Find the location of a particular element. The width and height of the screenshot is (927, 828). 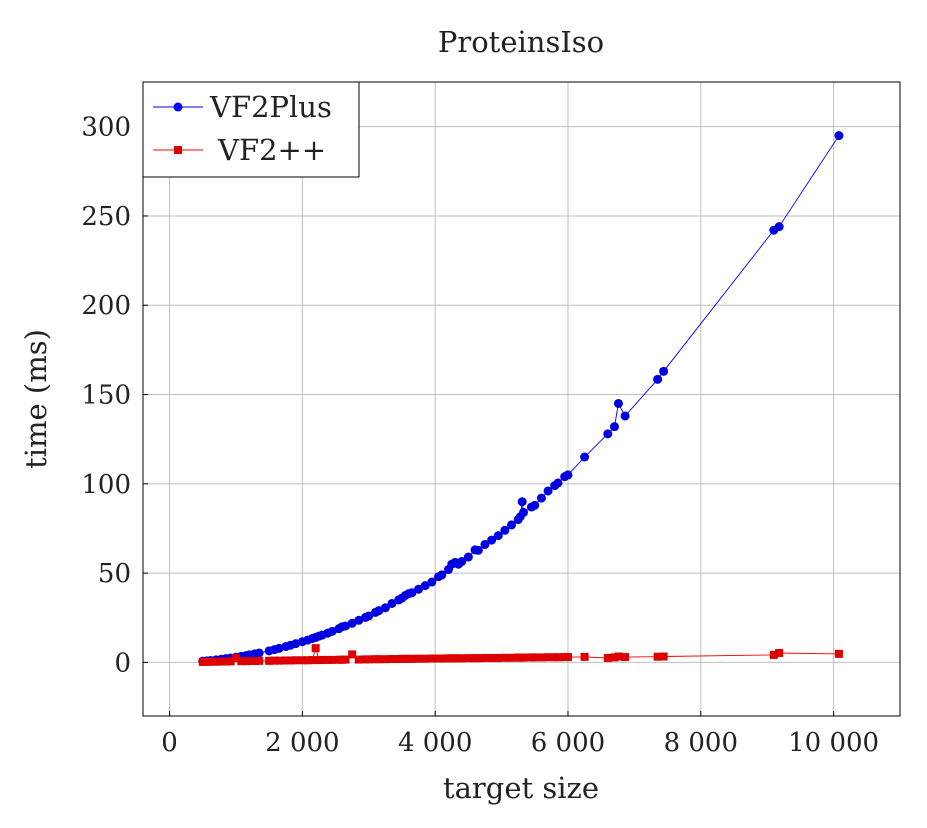

legend-box is located at coordinates (251, 129).